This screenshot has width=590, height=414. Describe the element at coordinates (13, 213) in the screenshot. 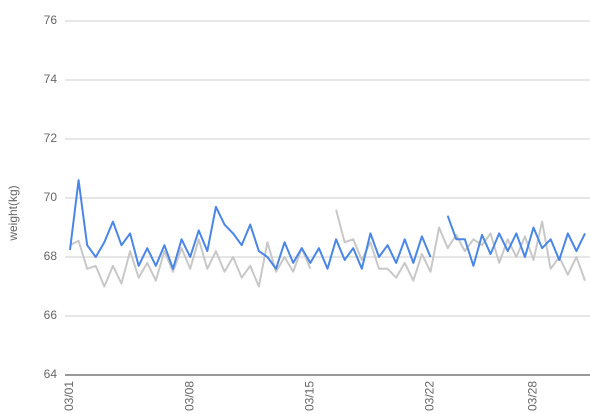

I see `y-axis-label: weight(kg)` at that location.